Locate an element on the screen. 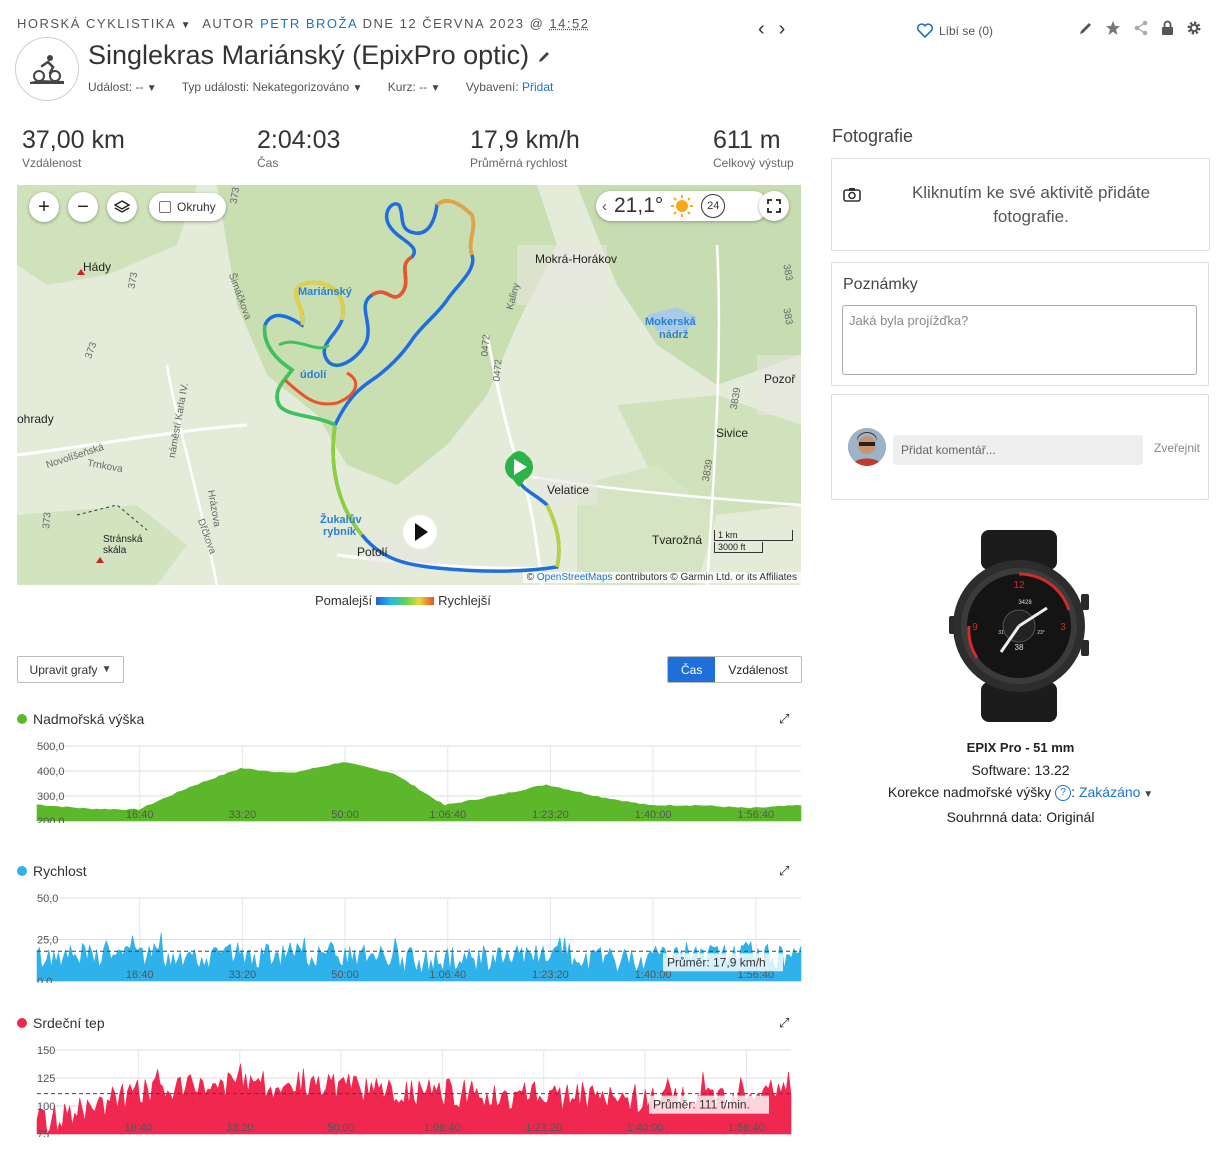 The width and height of the screenshot is (1225, 1151). y-tick-label: 200,0 is located at coordinates (51, 819).